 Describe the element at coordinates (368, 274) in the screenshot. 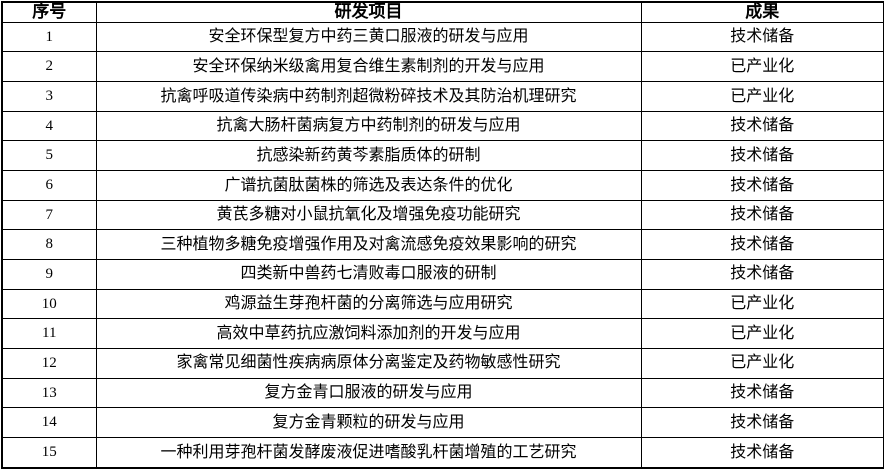

I see `project-cell: 四类新中兽药七清败毒口服液的研制` at that location.